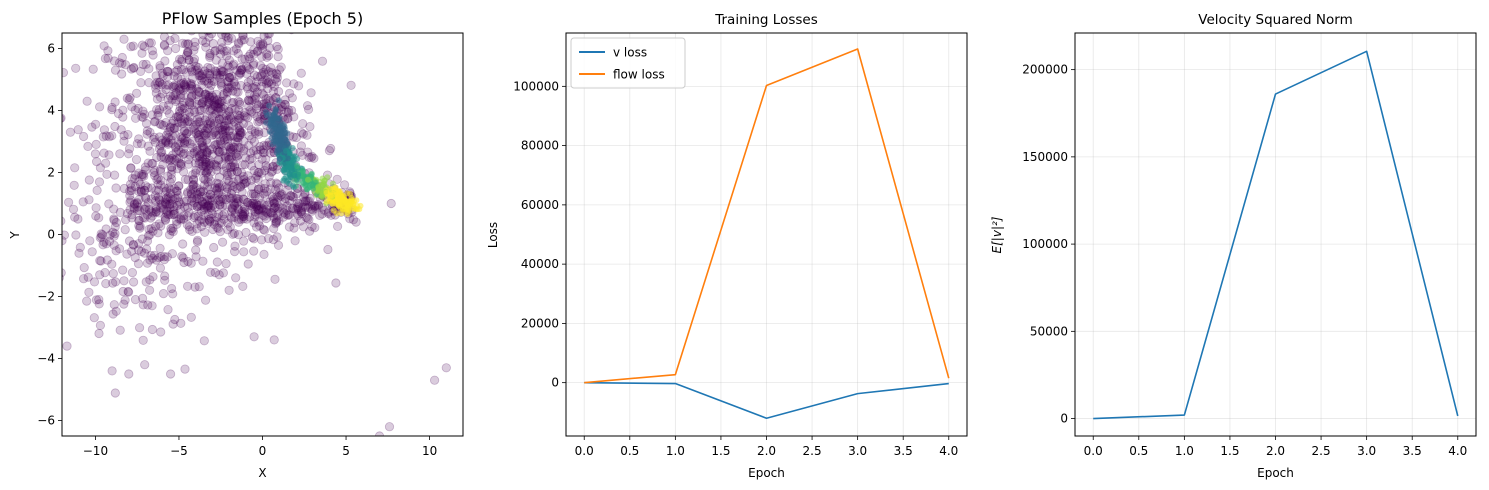  Describe the element at coordinates (493, 235) in the screenshot. I see `losses-y-label: Loss` at that location.